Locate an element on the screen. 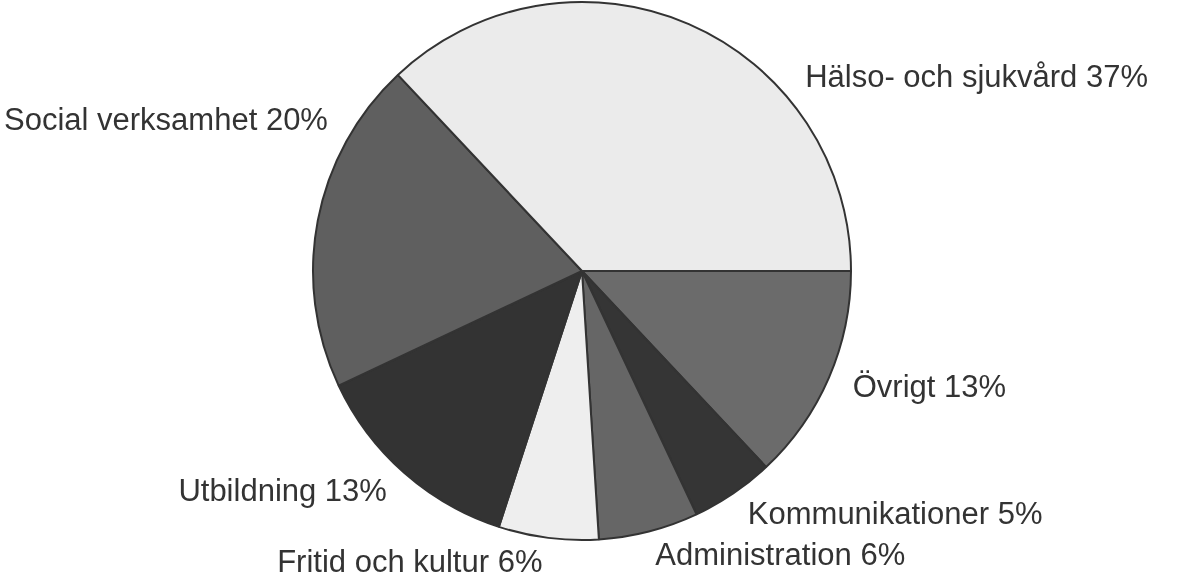 Image resolution: width=1184 pixels, height=583 pixels. slice-label: Kommunikationer 5% is located at coordinates (895, 513).